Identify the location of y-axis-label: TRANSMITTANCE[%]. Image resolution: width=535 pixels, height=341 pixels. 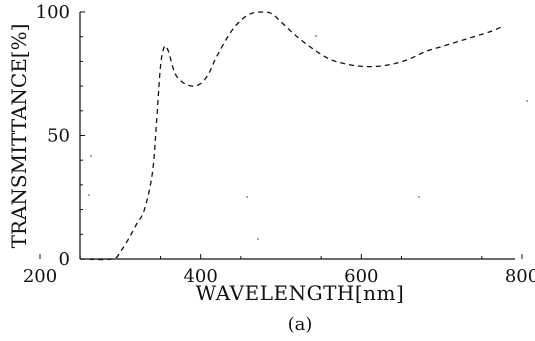
(19, 136).